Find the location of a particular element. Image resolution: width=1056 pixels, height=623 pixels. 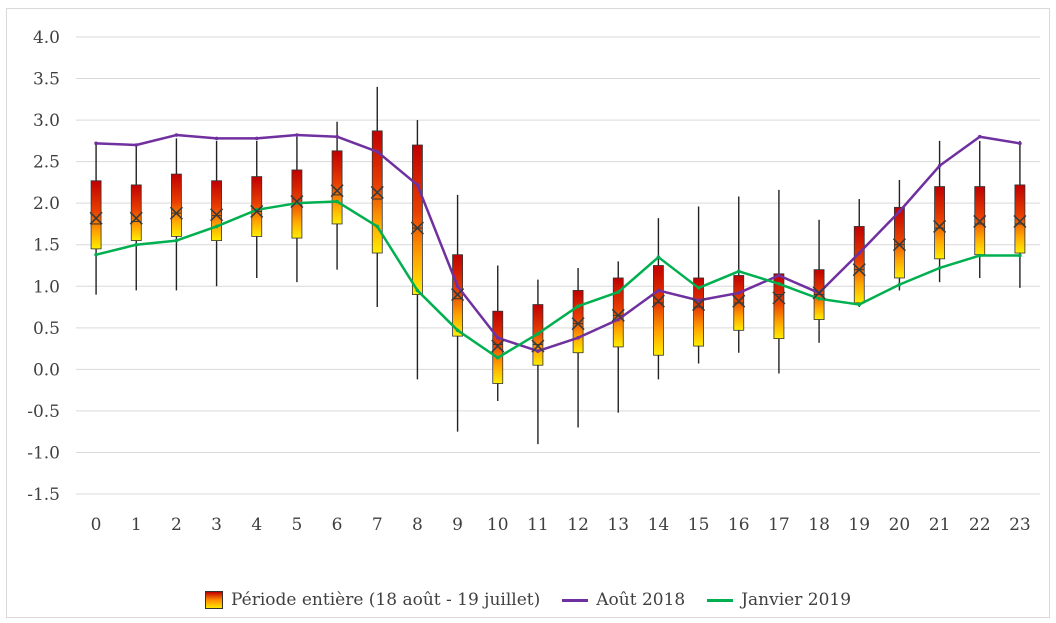

x-tick-label: 18 is located at coordinates (819, 525).